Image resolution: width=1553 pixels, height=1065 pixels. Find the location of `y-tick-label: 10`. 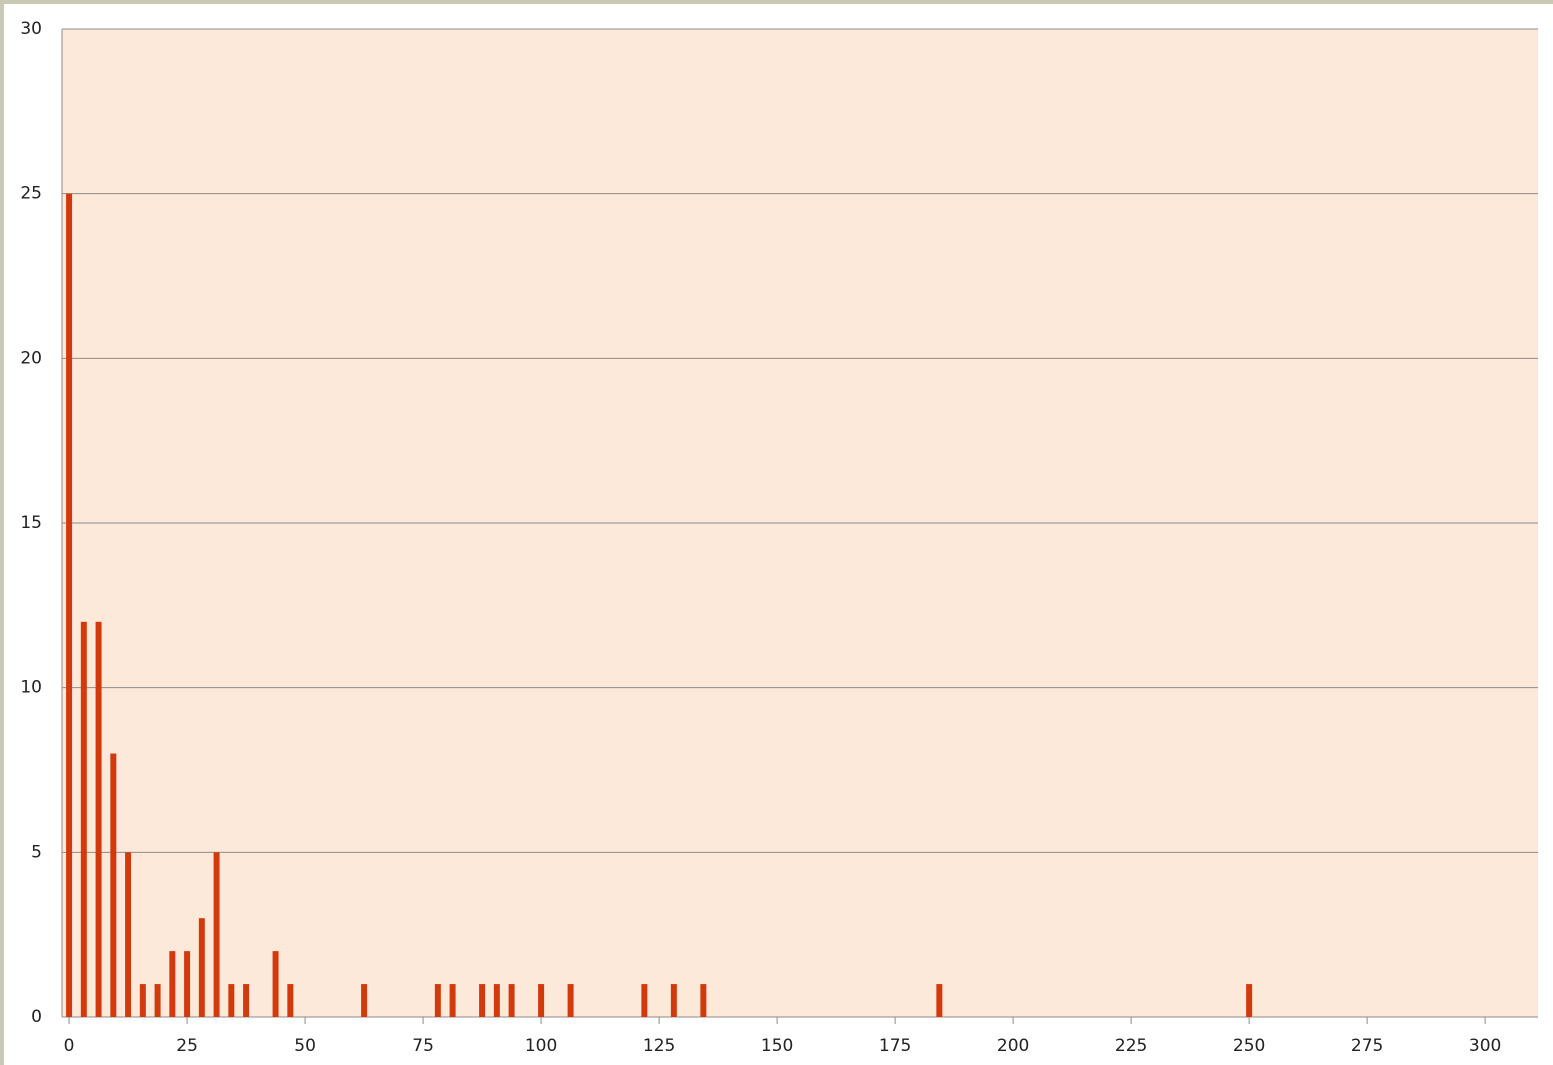

y-tick-label: 10 is located at coordinates (31, 688).